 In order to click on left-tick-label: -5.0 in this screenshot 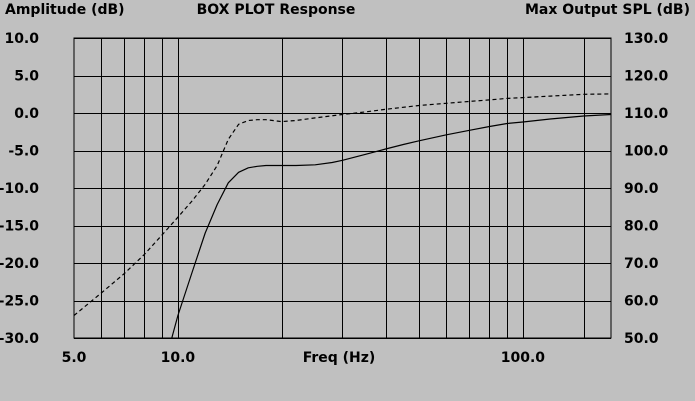, I will do `click(23, 152)`.